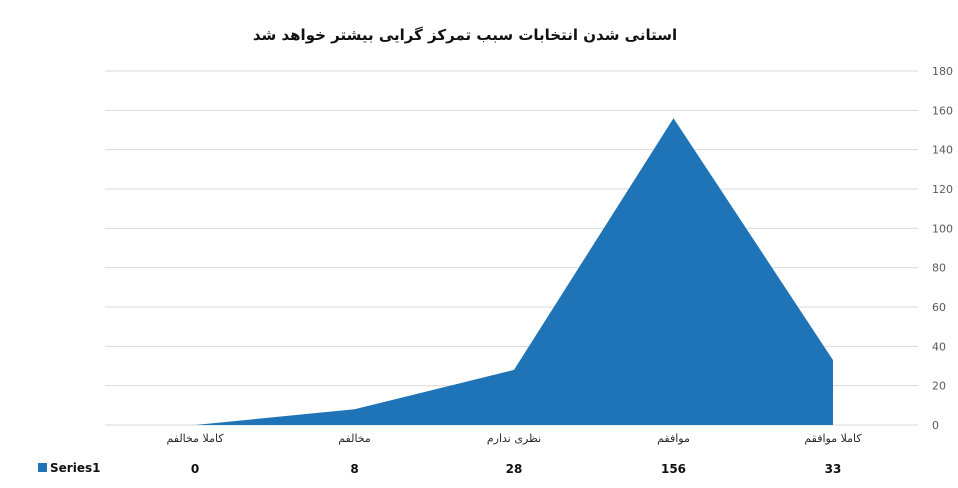  What do you see at coordinates (935, 425) in the screenshot?
I see `y-tick-label: 0` at bounding box center [935, 425].